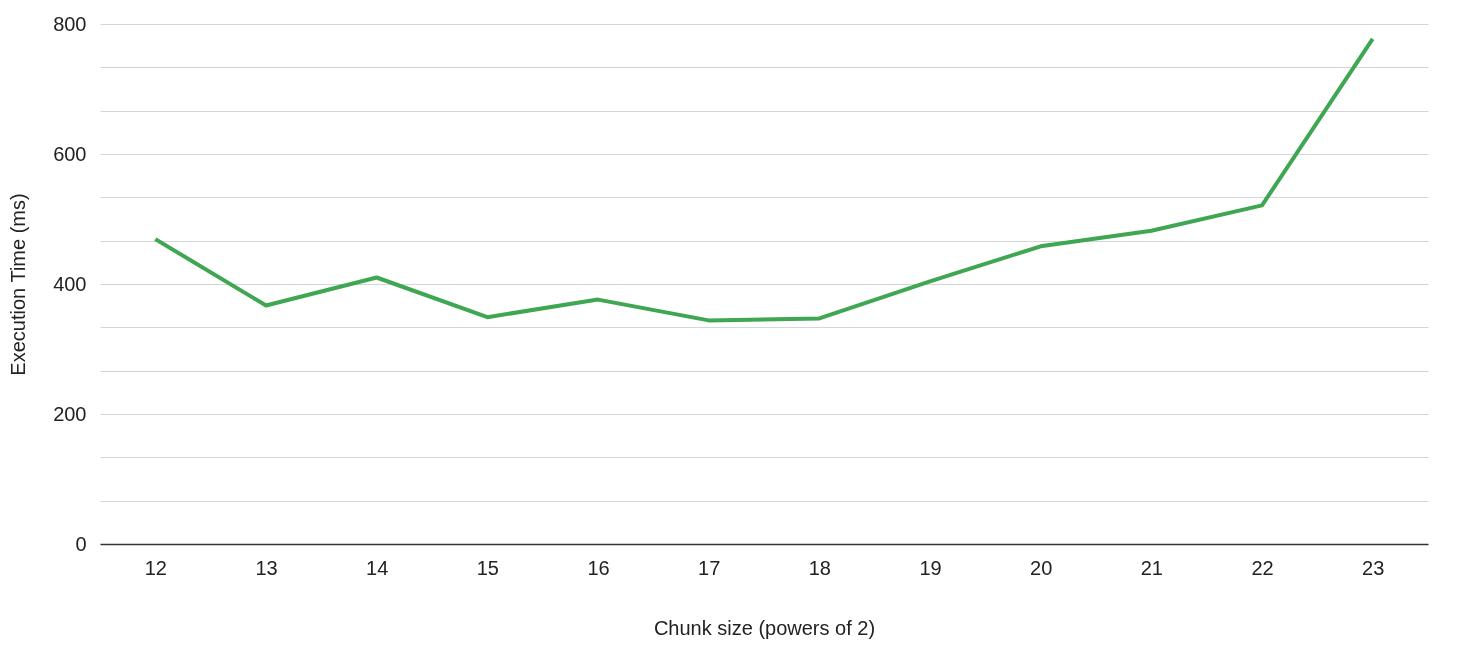  Describe the element at coordinates (1373, 567) in the screenshot. I see `x-tick-label: 23` at that location.